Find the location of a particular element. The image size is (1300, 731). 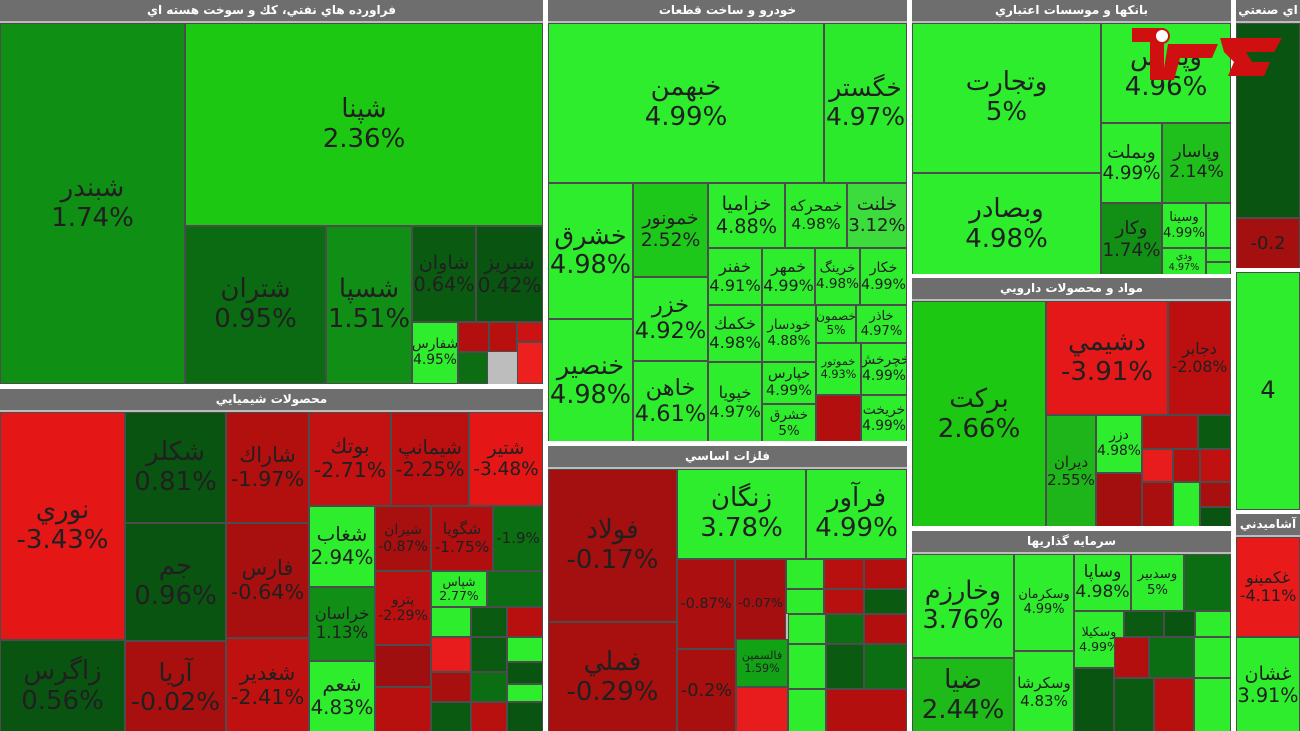

stock-tile: خلنت 3.12% is located at coordinates (877, 215).